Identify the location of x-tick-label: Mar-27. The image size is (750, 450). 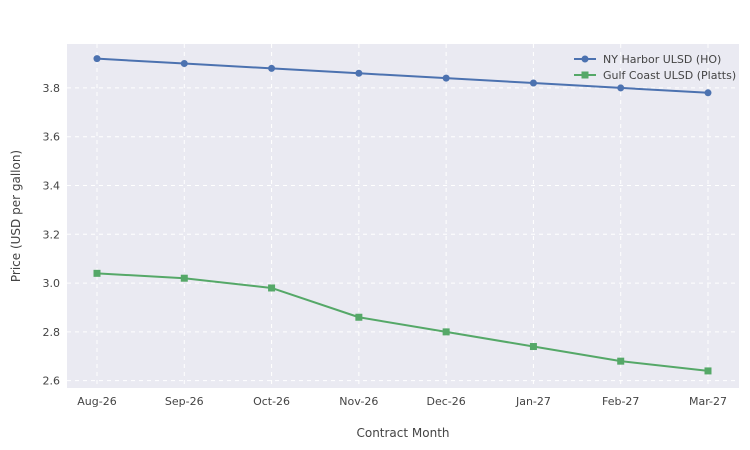
(708, 401).